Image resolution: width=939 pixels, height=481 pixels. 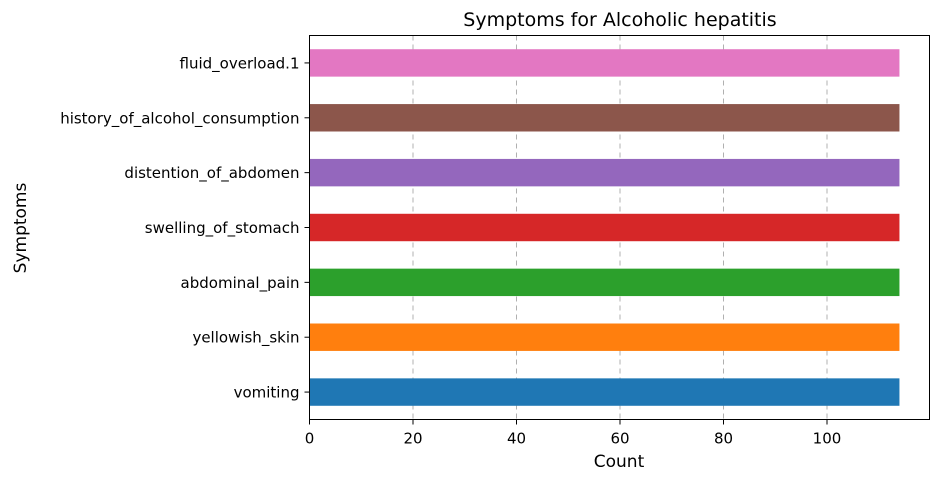 I want to click on x-tick-label: 100, so click(x=827, y=439).